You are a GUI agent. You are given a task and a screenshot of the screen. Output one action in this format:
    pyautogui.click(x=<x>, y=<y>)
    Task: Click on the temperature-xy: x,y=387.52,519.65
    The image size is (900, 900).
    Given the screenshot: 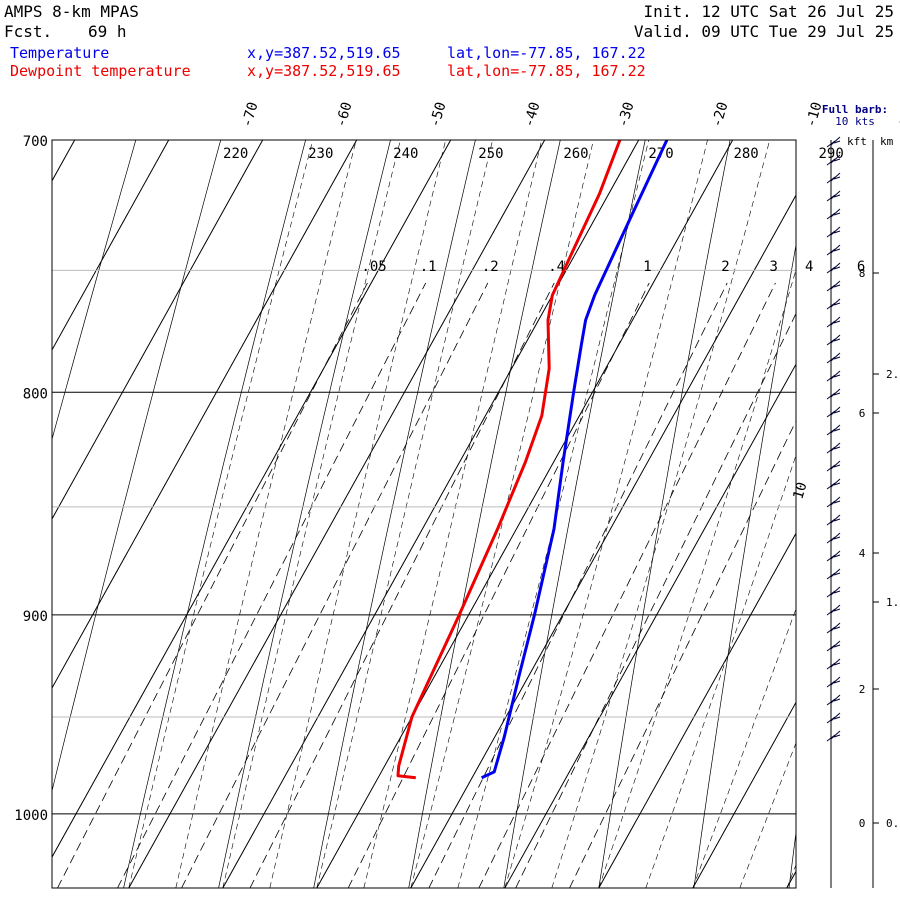 What is the action you would take?
    pyautogui.click(x=324, y=53)
    